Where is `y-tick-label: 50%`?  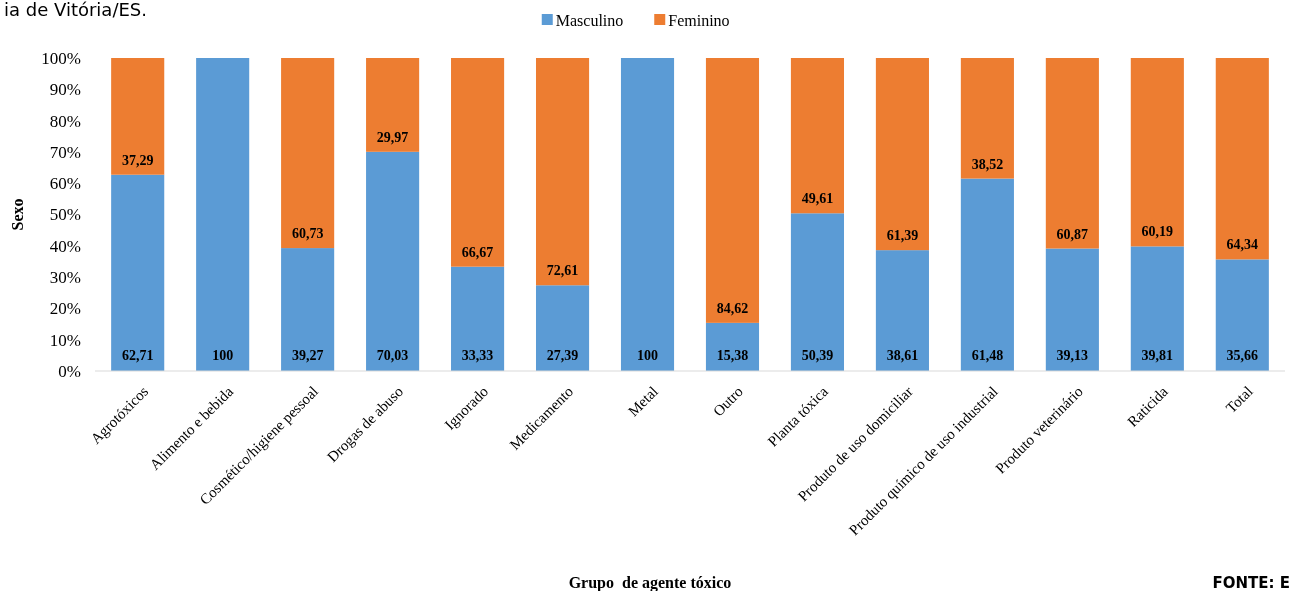 y-tick-label: 50% is located at coordinates (65, 215).